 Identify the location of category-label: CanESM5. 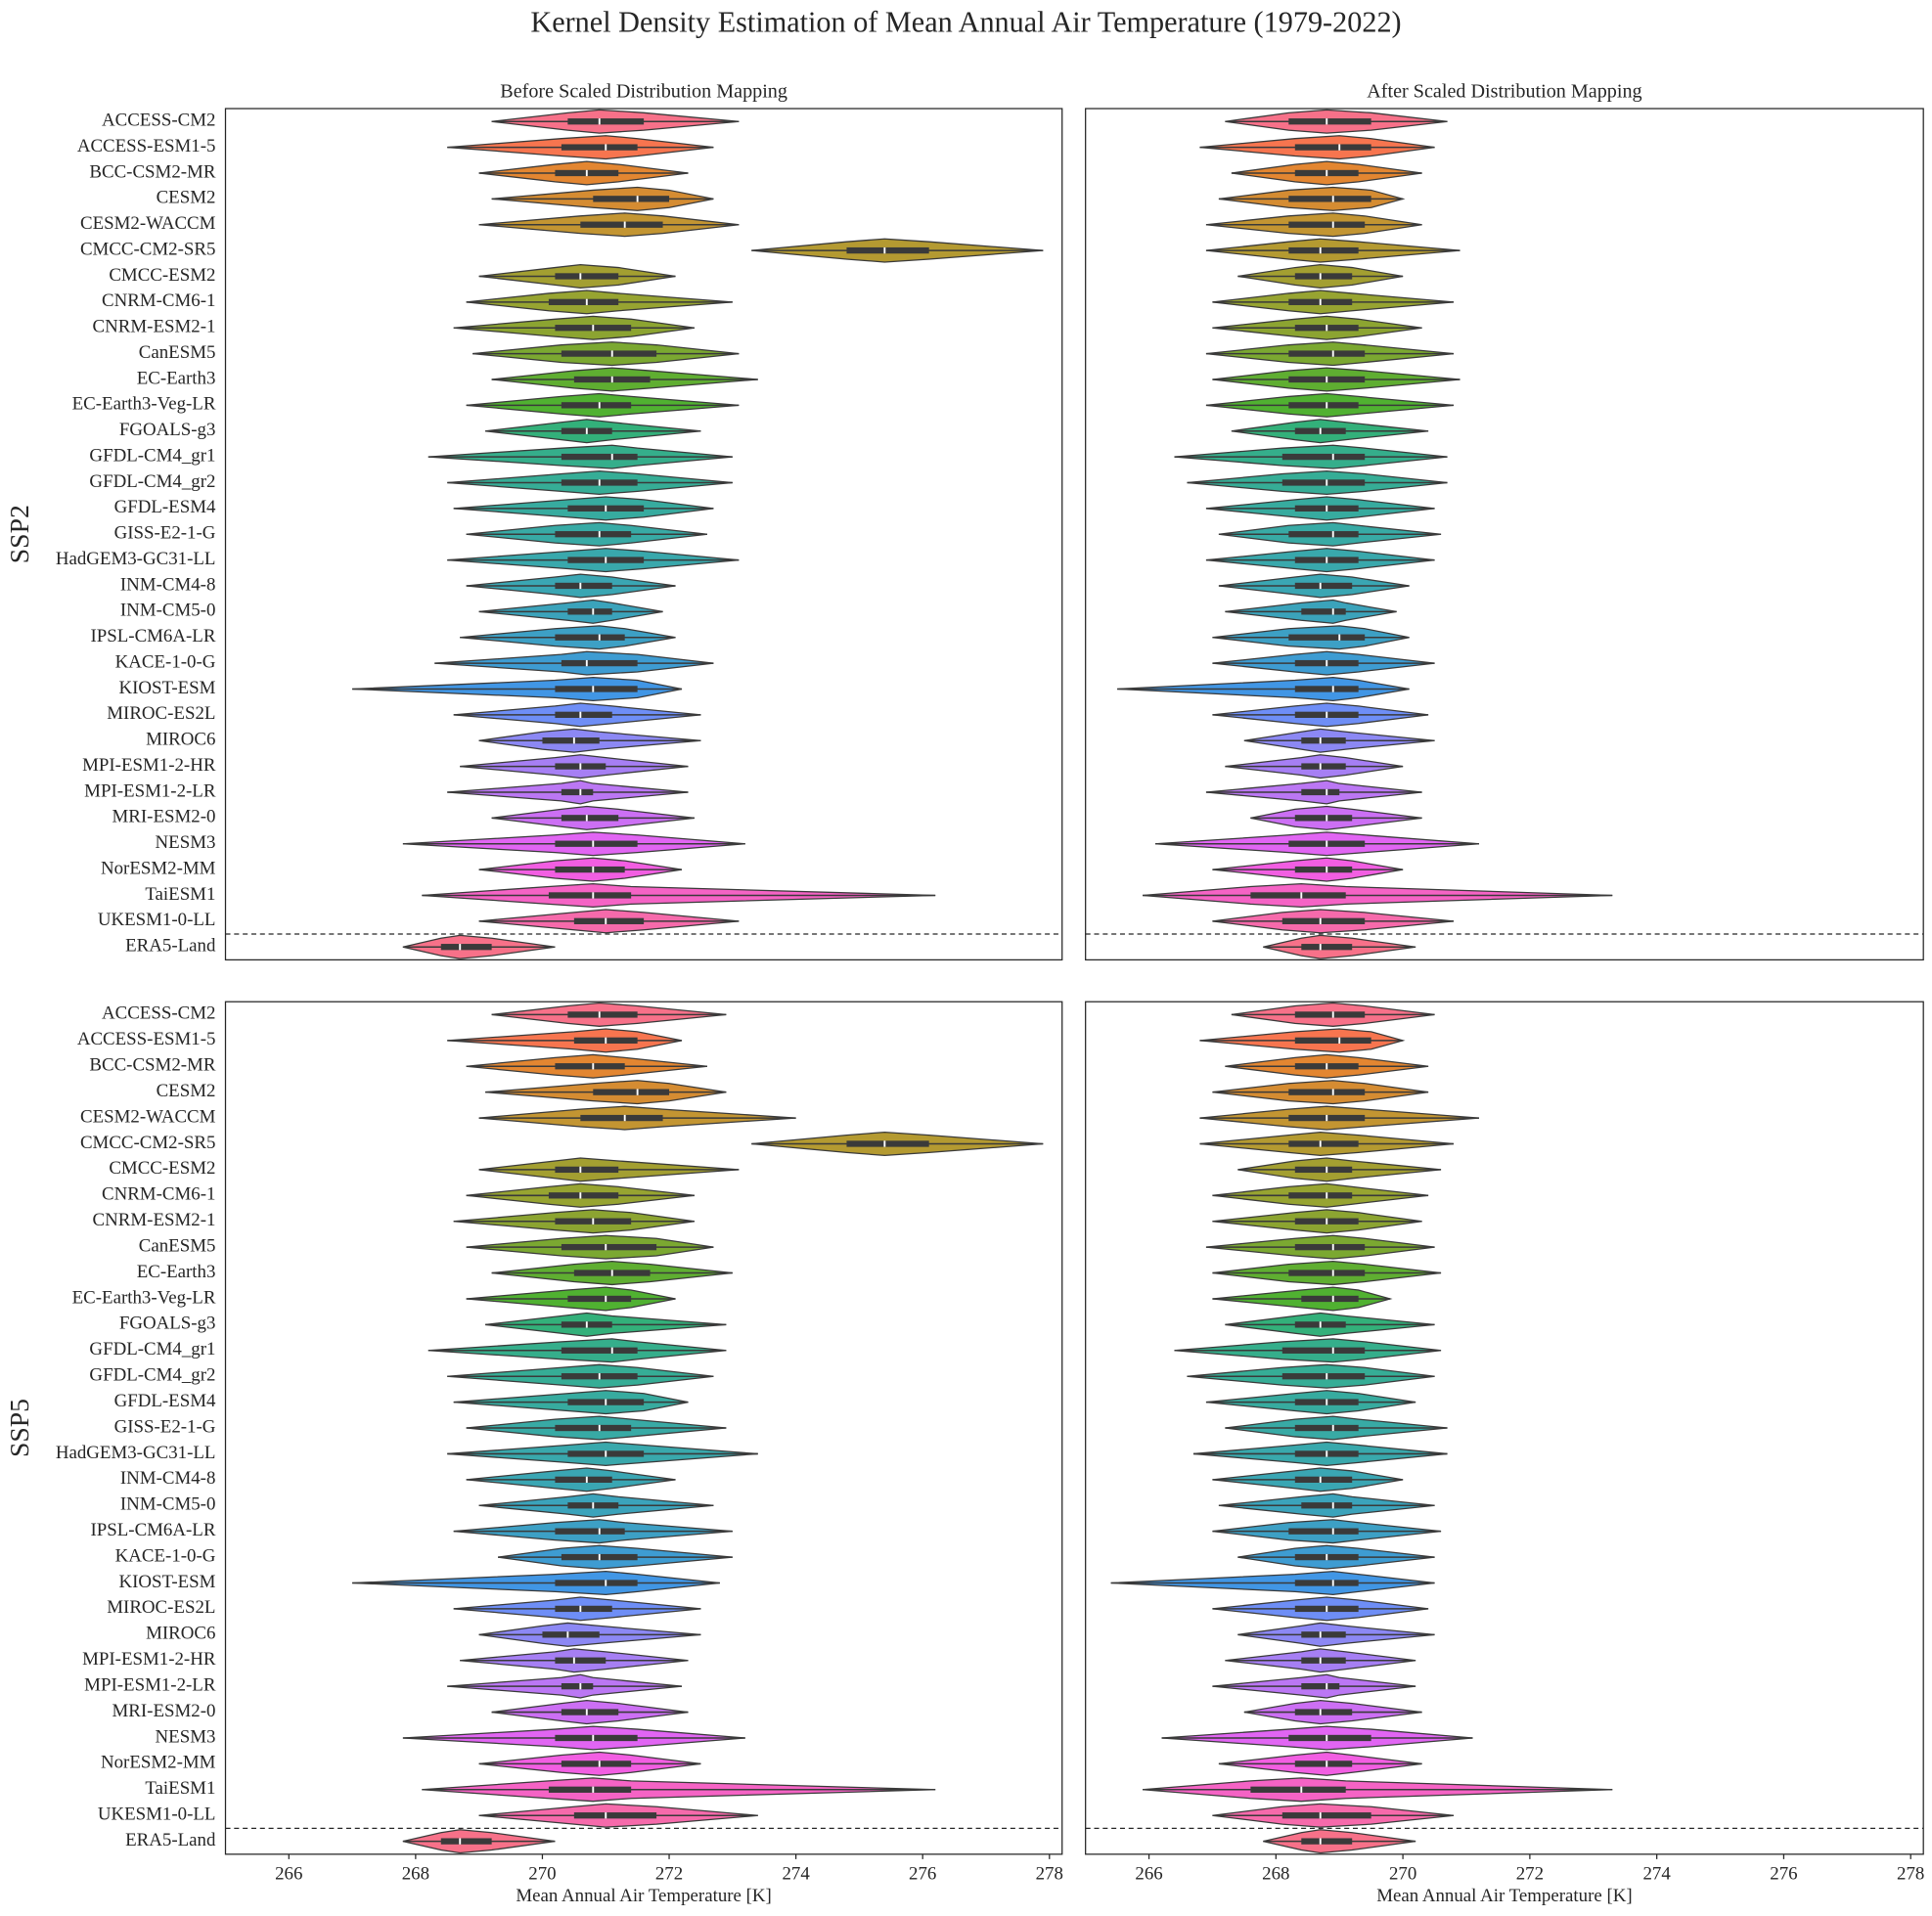
(177, 352).